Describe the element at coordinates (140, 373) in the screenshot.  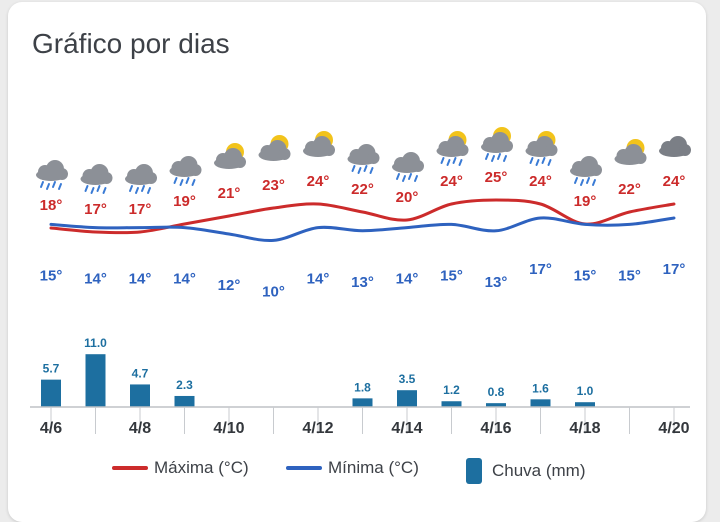
I see `rain-bar-label: 4.7` at that location.